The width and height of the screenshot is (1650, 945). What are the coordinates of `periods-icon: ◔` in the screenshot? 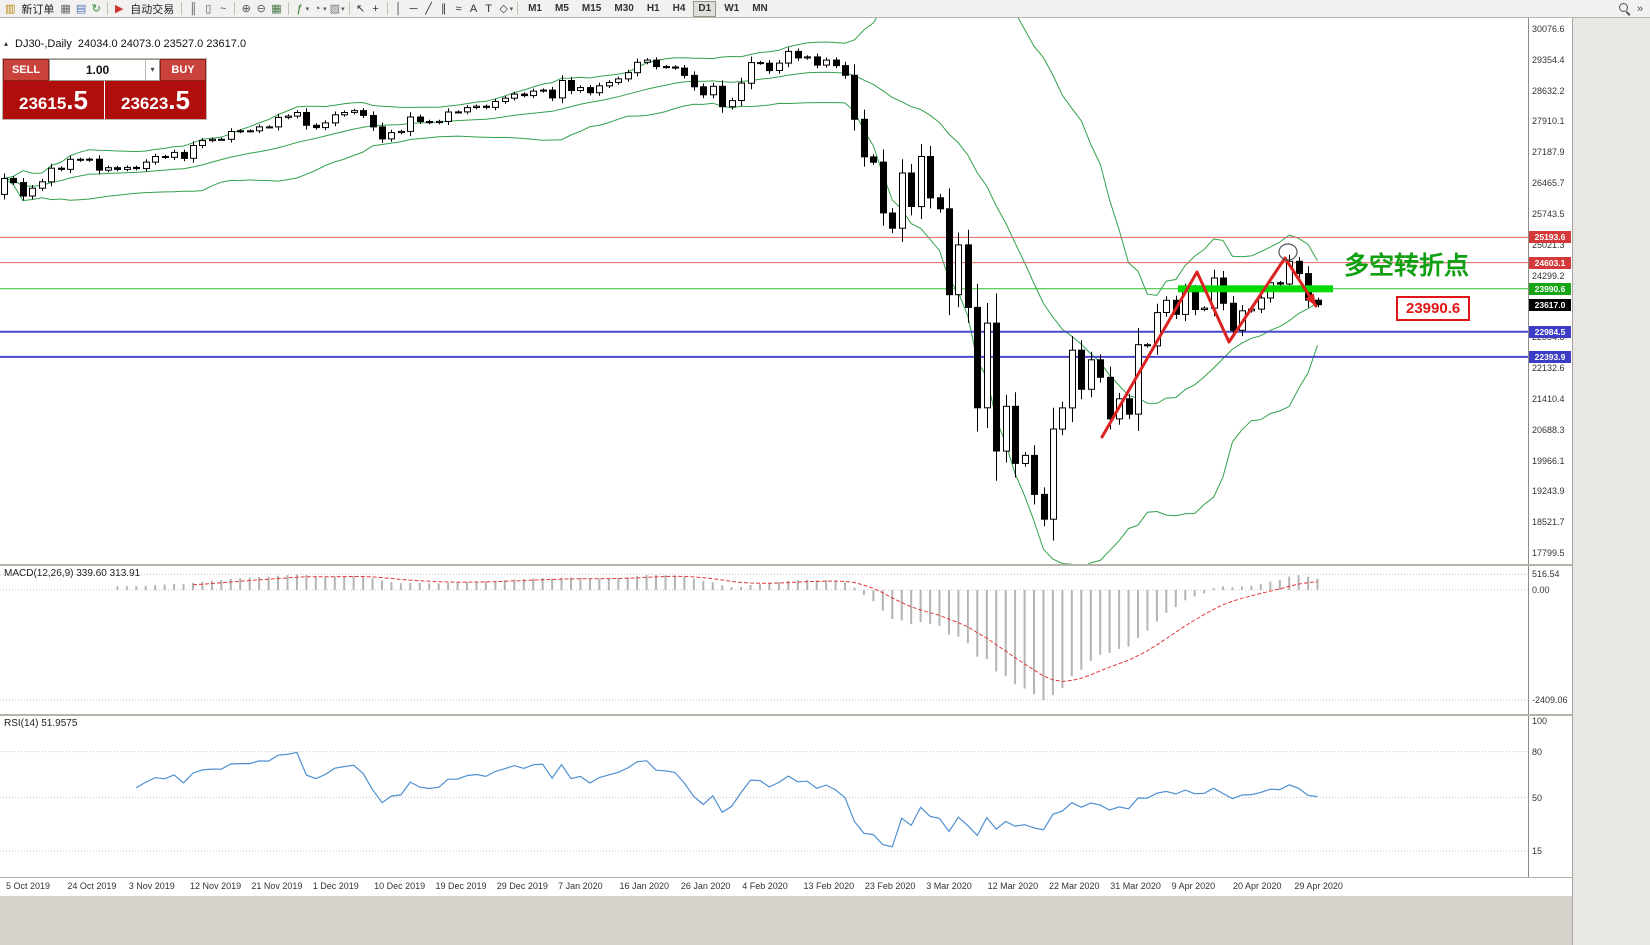 It's located at (317, 8).